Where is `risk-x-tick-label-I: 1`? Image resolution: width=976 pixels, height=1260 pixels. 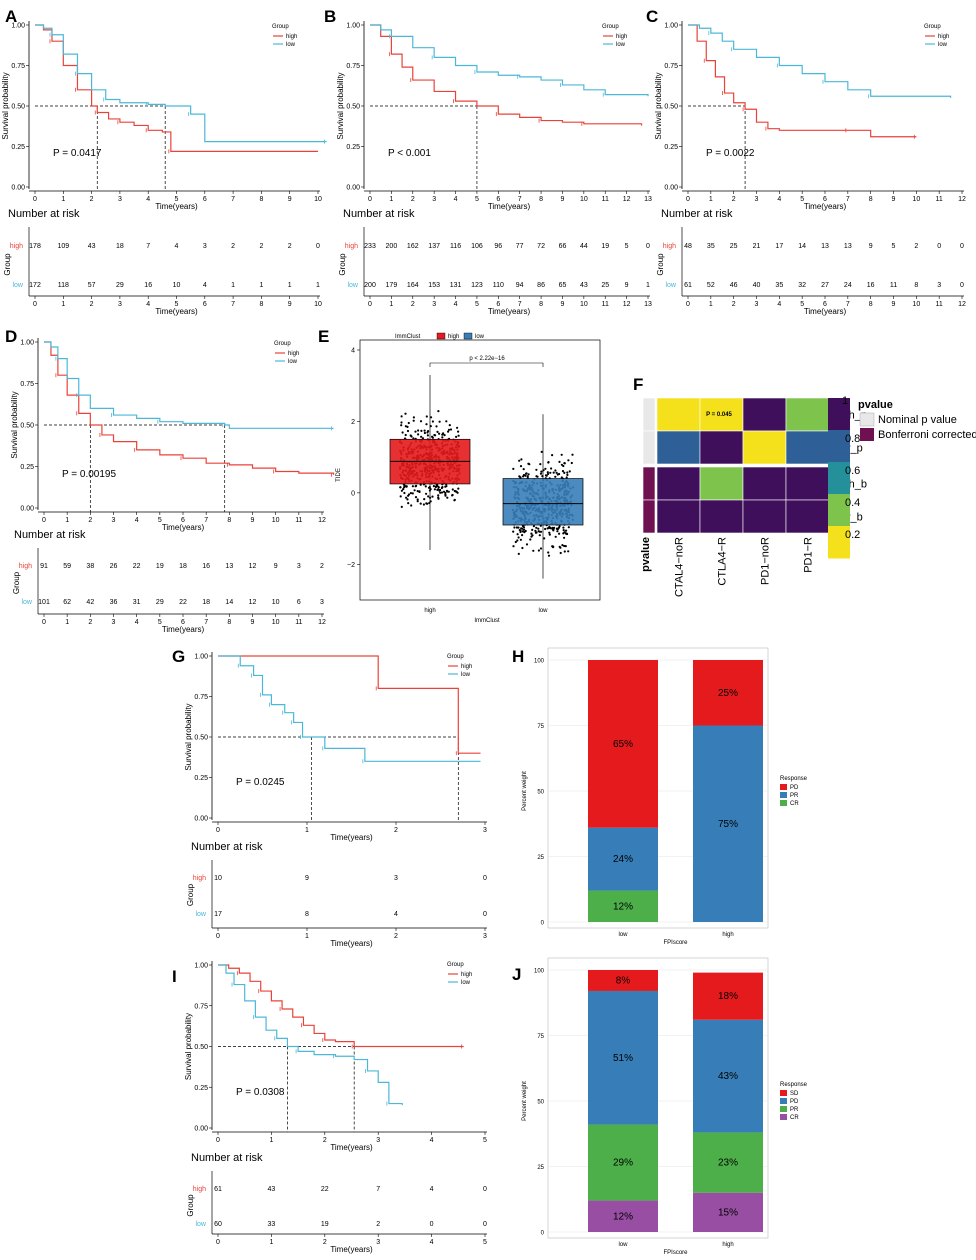
risk-x-tick-label-I: 1 is located at coordinates (271, 1242).